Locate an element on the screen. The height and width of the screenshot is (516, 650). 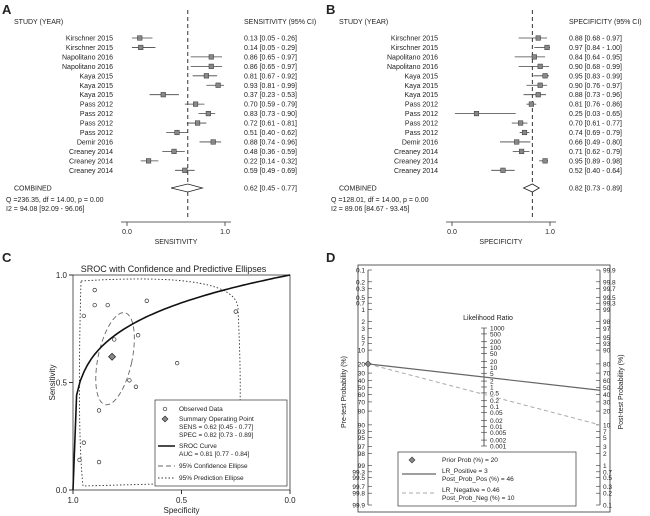
ci-label: 0.72 [0.61 - 0.81] is located at coordinates (270, 124).